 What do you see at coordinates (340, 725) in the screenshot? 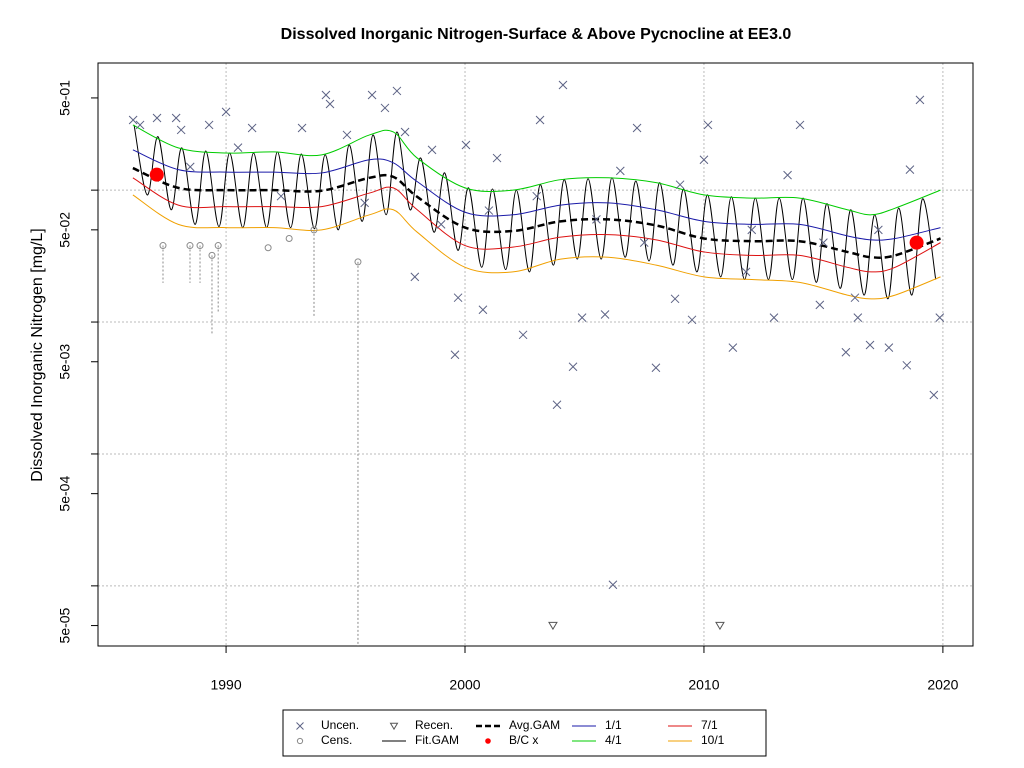
I see `legend-label: Uncen.` at bounding box center [340, 725].